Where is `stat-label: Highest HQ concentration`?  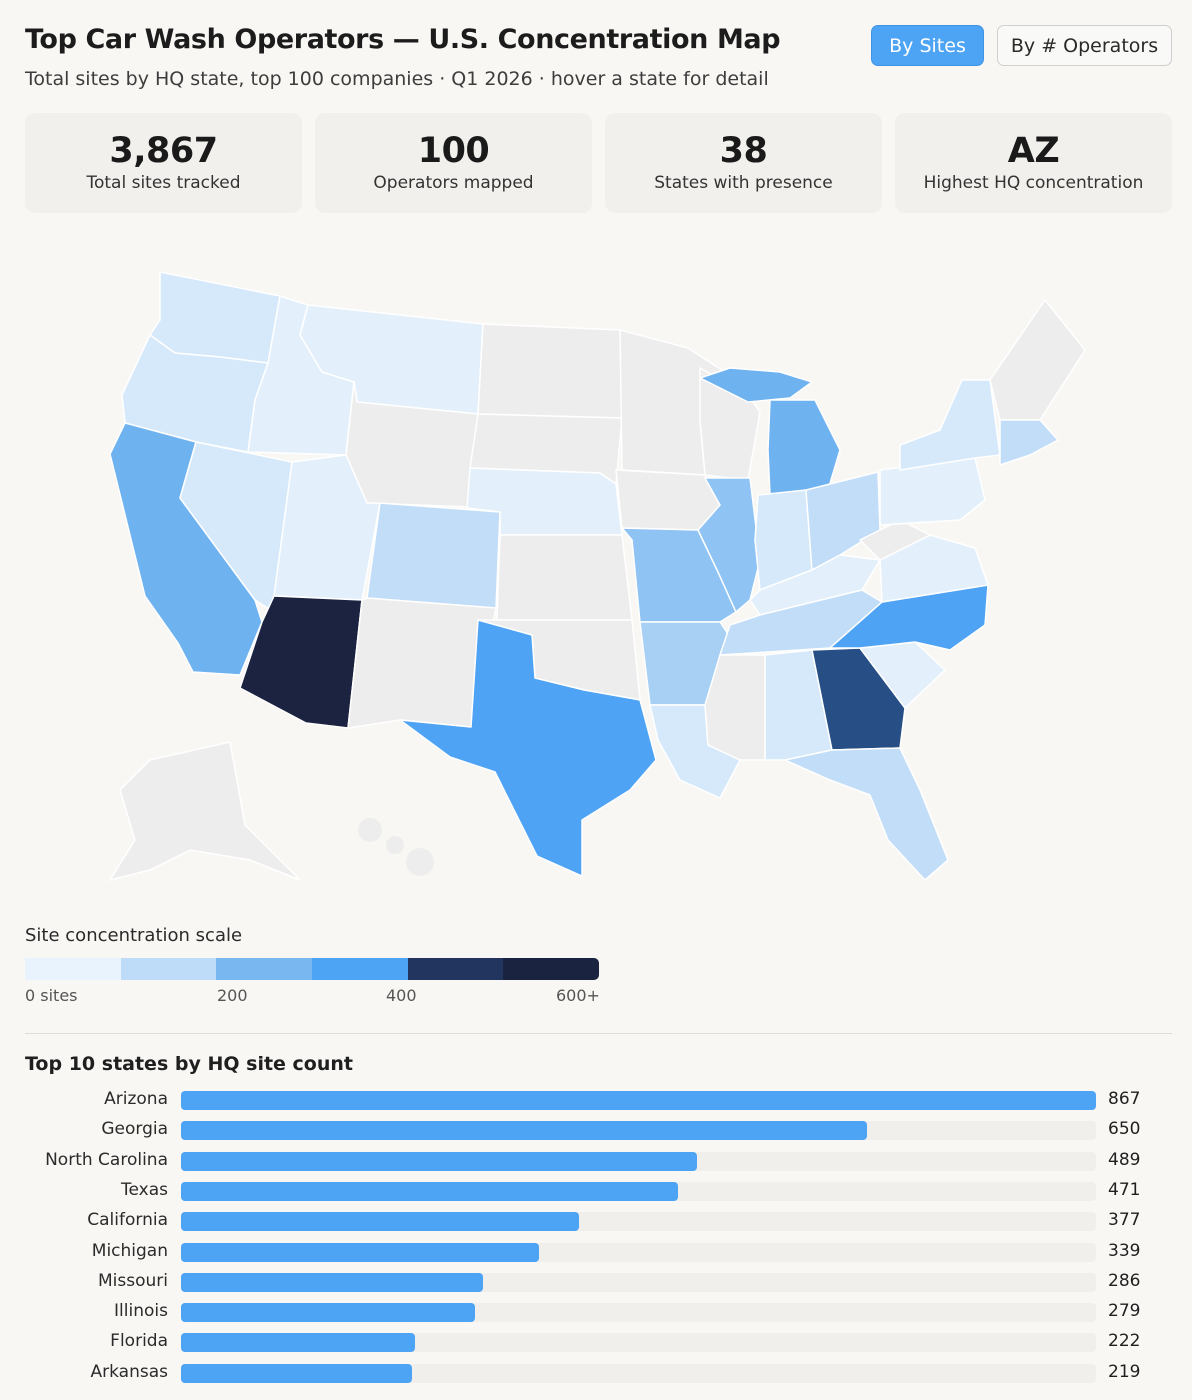 stat-label: Highest HQ concentration is located at coordinates (1033, 183).